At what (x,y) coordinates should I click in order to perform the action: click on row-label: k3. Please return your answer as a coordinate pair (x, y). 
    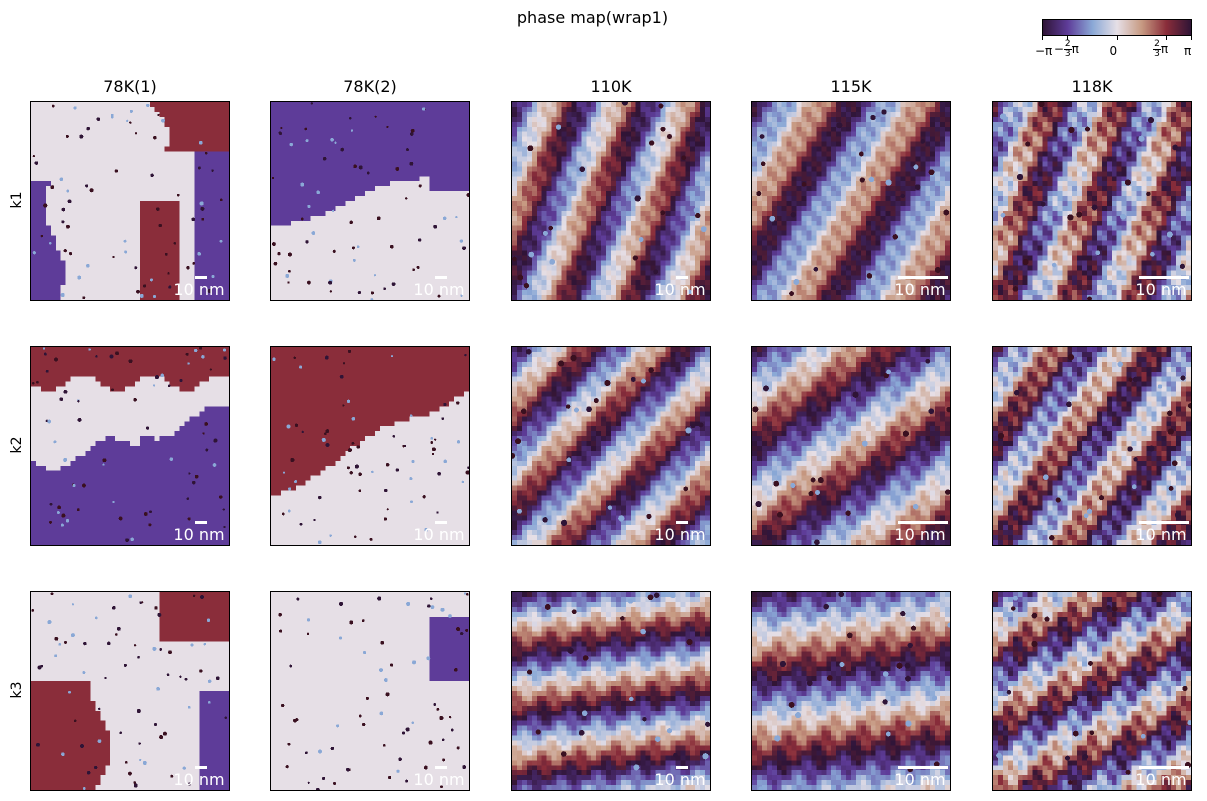
    Looking at the image, I should click on (17, 690).